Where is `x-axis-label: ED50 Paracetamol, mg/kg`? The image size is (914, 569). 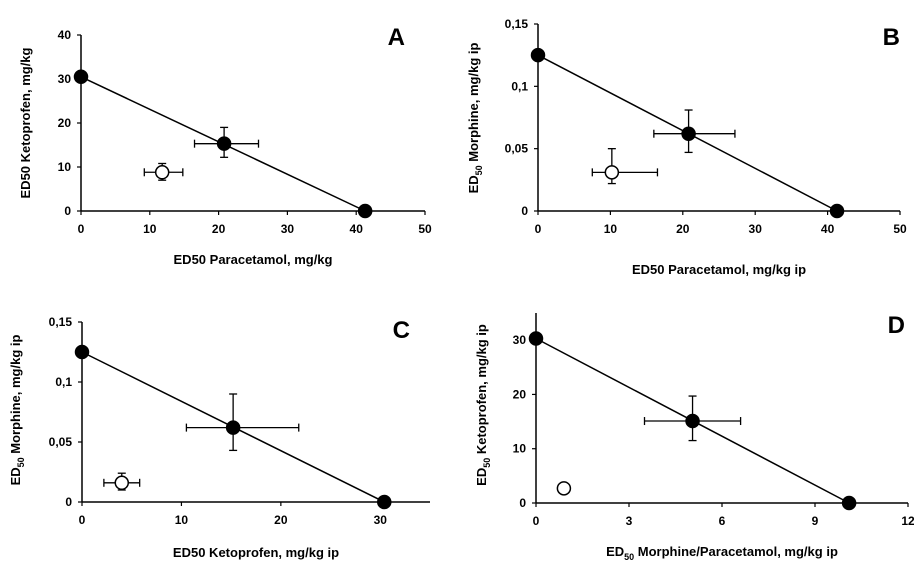 x-axis-label: ED50 Paracetamol, mg/kg is located at coordinates (253, 259).